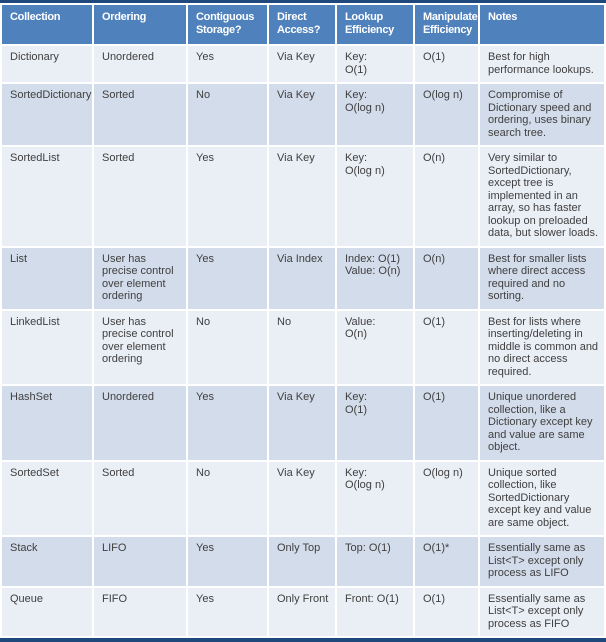 The width and height of the screenshot is (606, 642). Describe the element at coordinates (542, 24) in the screenshot. I see `column-header-notes: Notes` at that location.